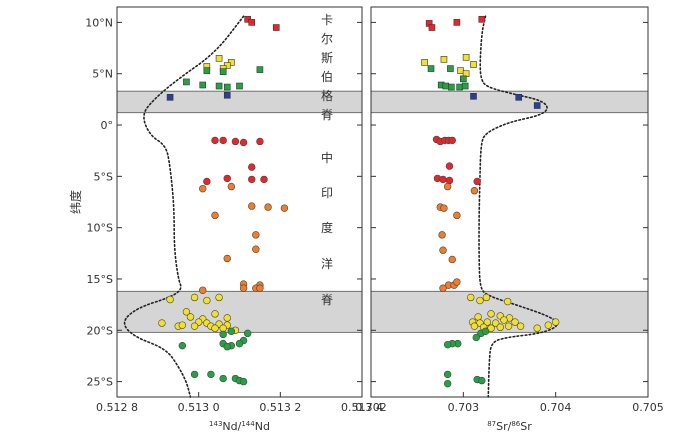 The height and width of the screenshot is (446, 699). What do you see at coordinates (100, 330) in the screenshot?
I see `y-tick-label: 20°S` at bounding box center [100, 330].